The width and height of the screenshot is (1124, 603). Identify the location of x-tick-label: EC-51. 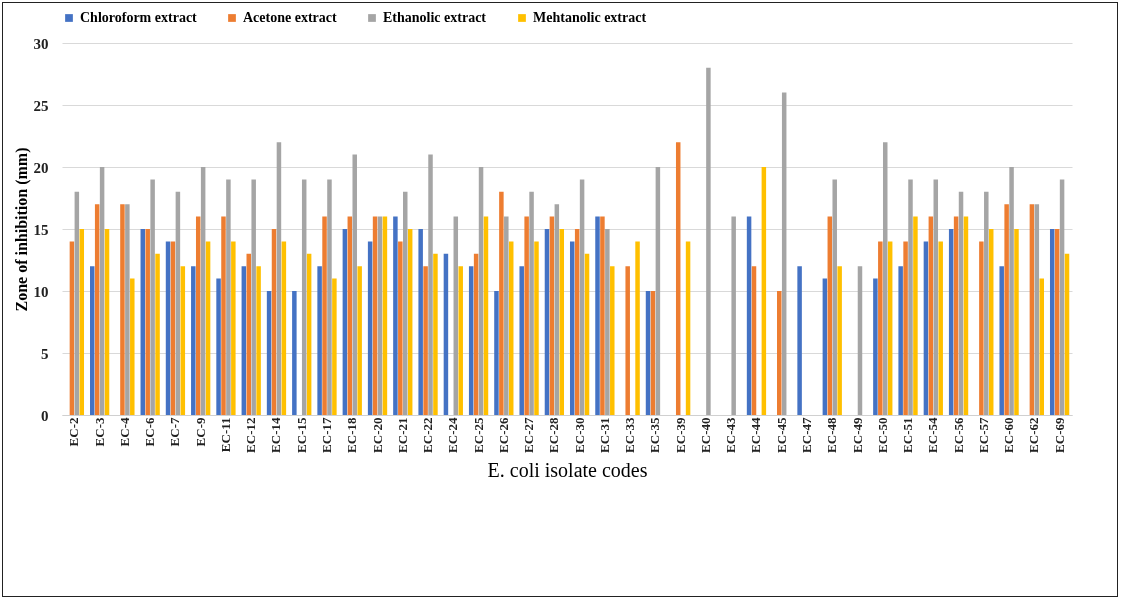
(908, 435).